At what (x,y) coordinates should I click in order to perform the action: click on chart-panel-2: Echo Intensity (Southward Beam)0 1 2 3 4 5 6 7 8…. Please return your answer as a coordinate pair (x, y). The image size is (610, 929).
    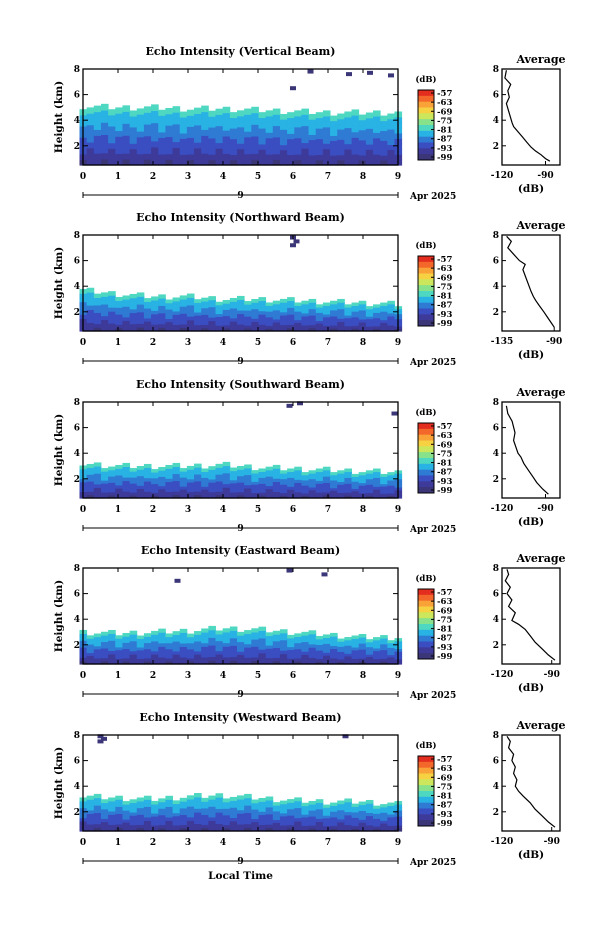
    Looking at the image, I should click on (309, 456).